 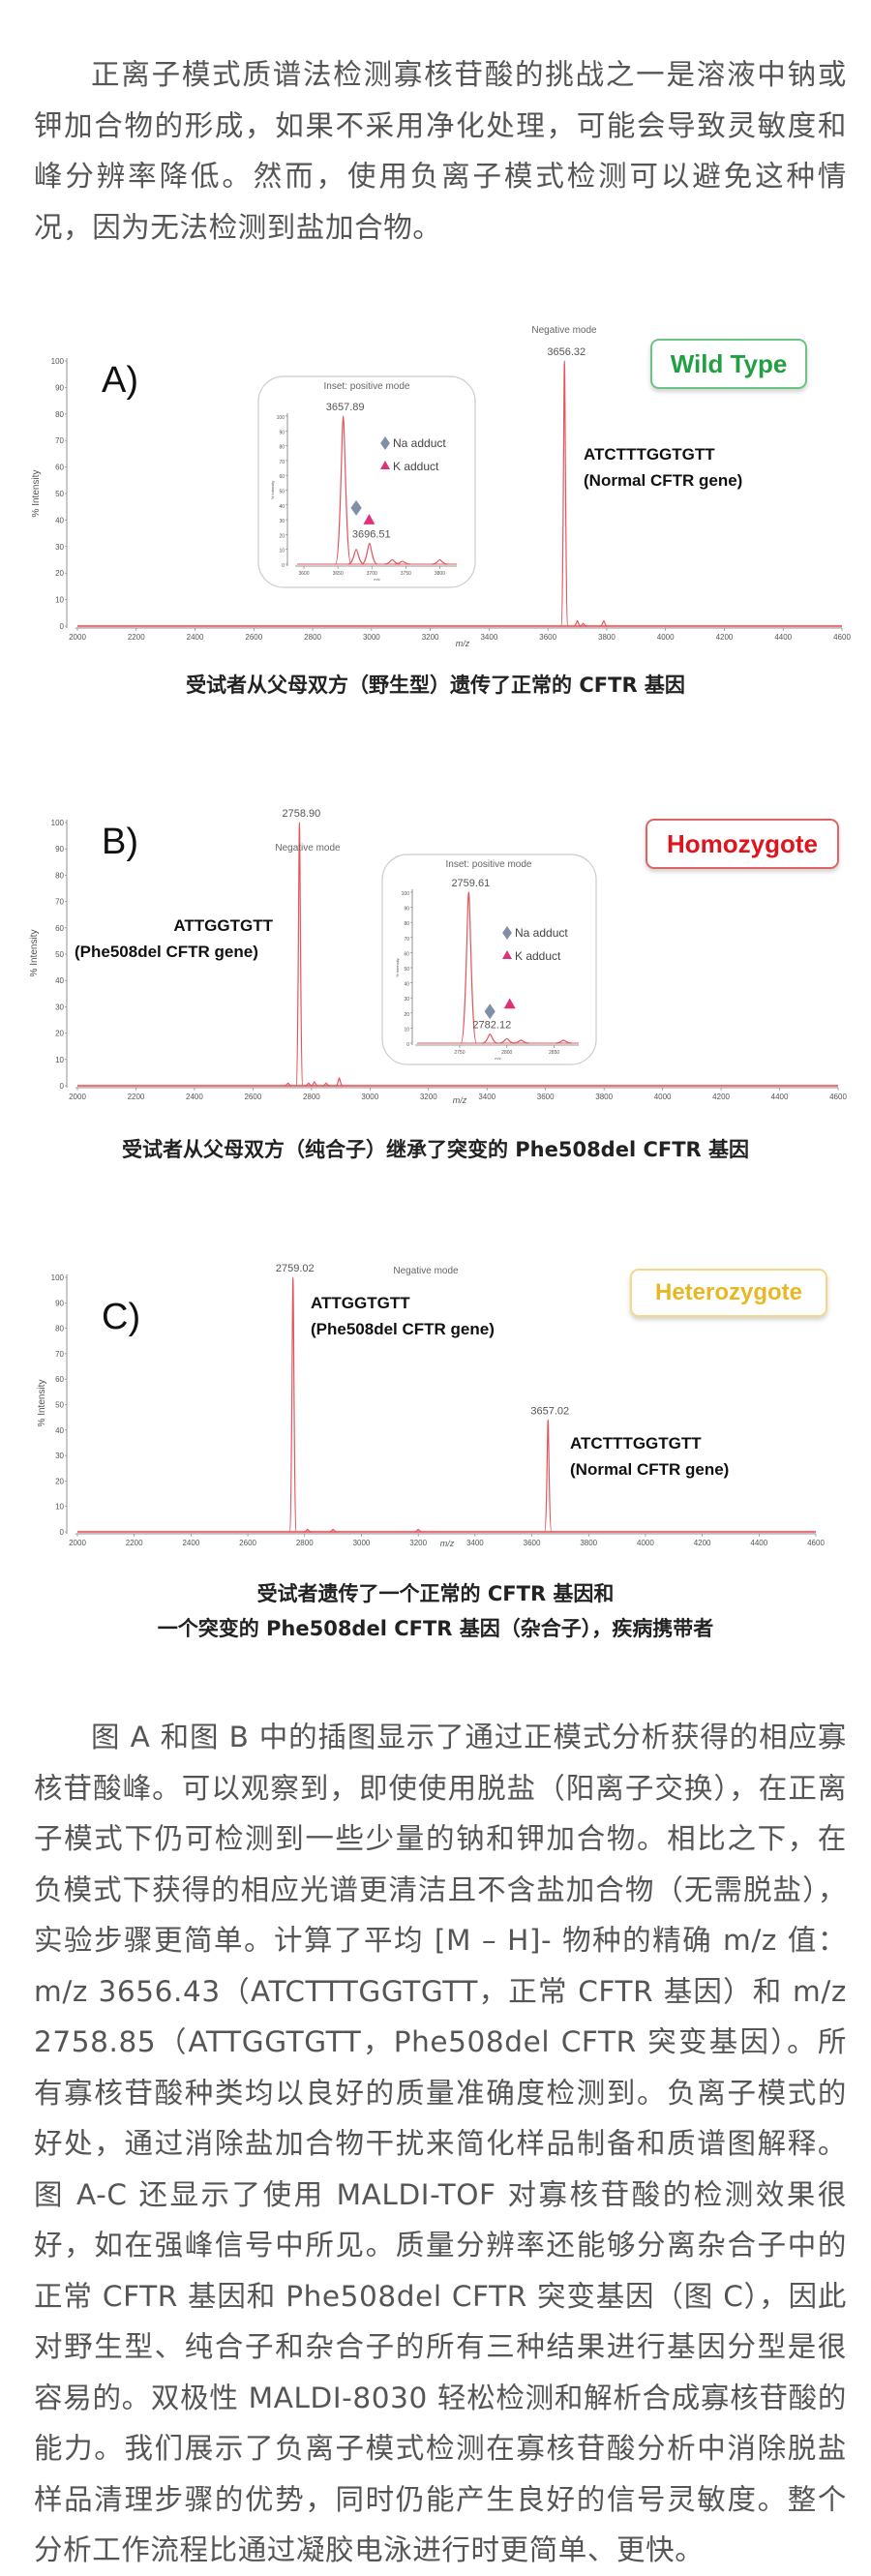 I want to click on inset-y-tick-label: 30, so click(x=406, y=1000).